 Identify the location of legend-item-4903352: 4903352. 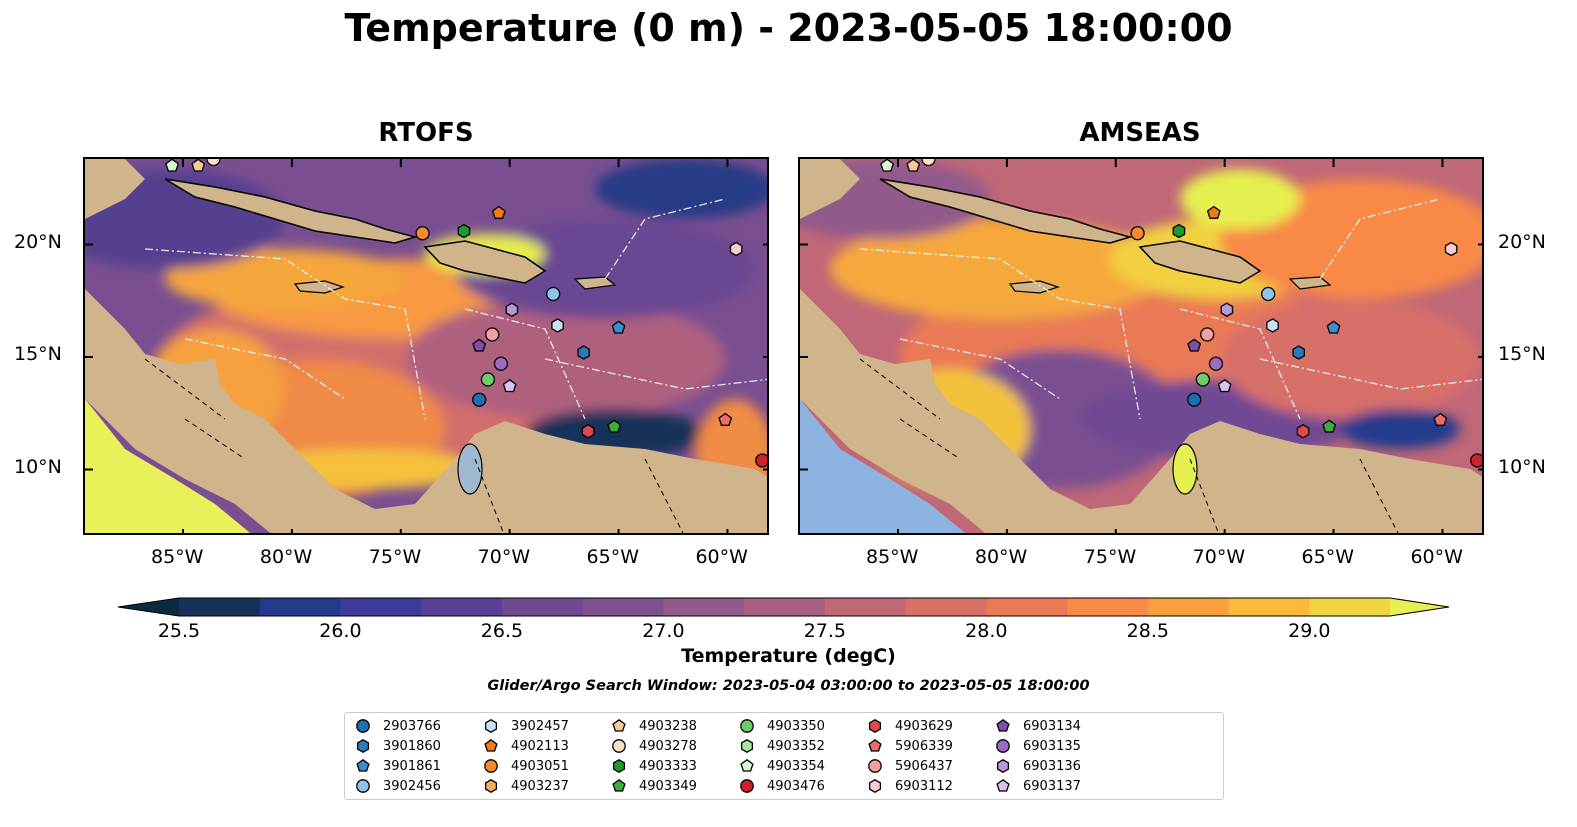
(782, 746).